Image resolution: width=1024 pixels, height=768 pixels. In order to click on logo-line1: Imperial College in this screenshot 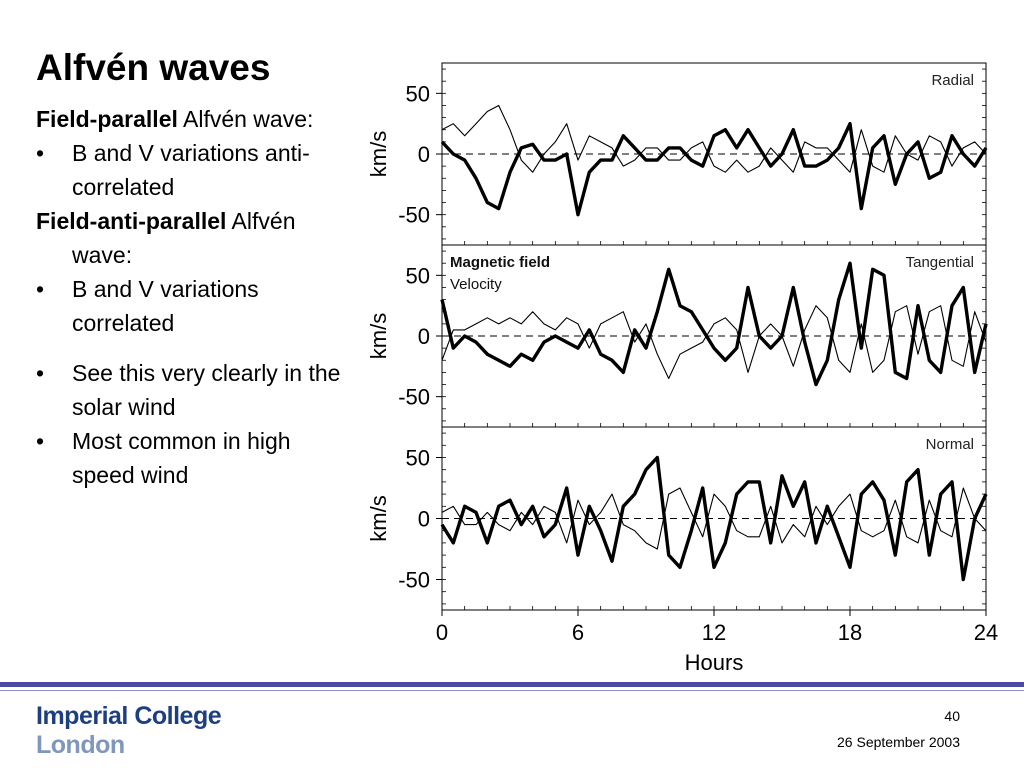, I will do `click(129, 716)`.